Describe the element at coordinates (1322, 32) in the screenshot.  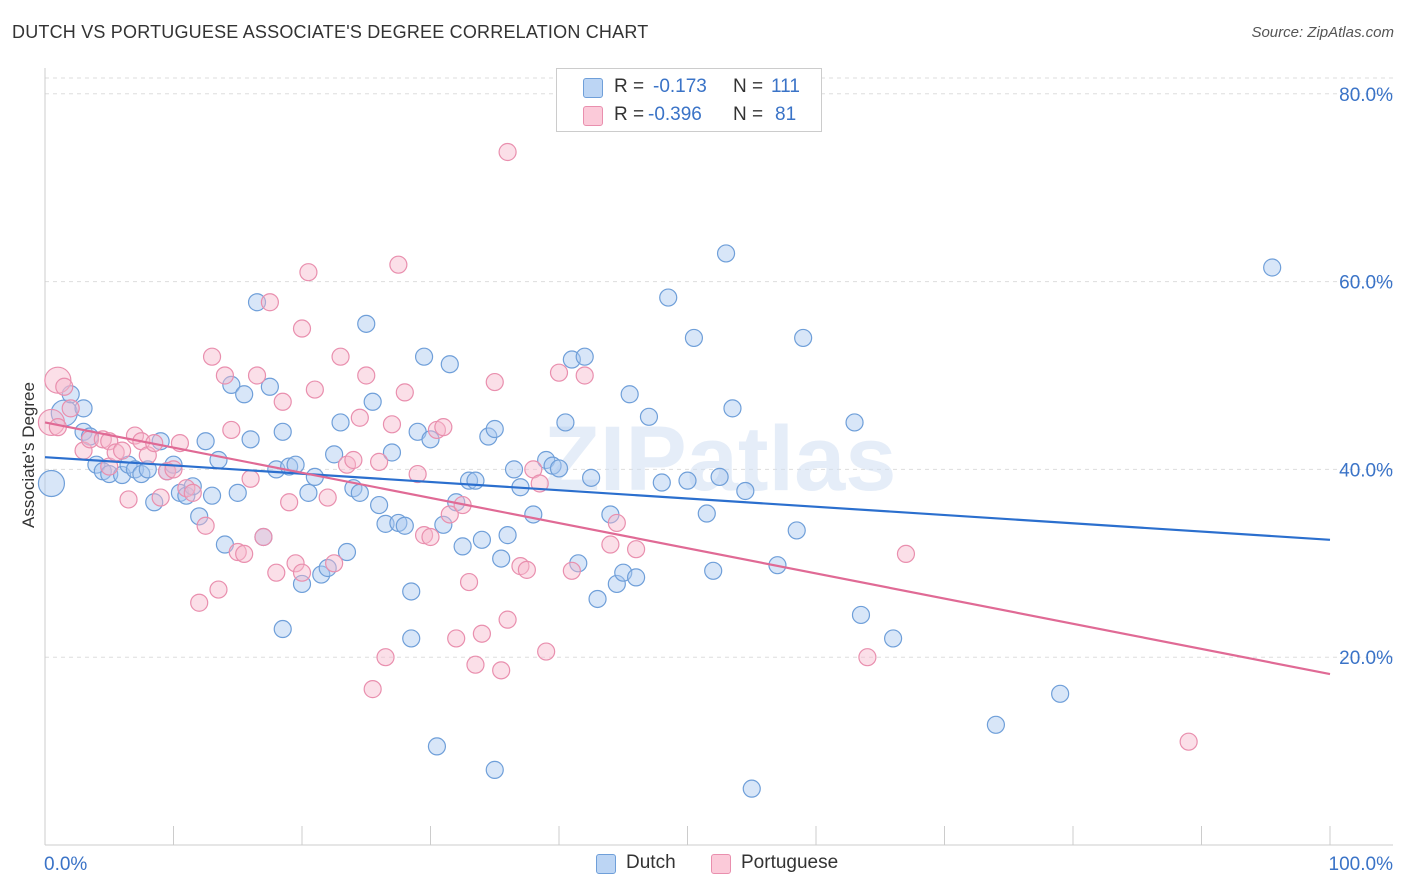
I see `chart-source: Source: ZipAtlas.com` at that location.